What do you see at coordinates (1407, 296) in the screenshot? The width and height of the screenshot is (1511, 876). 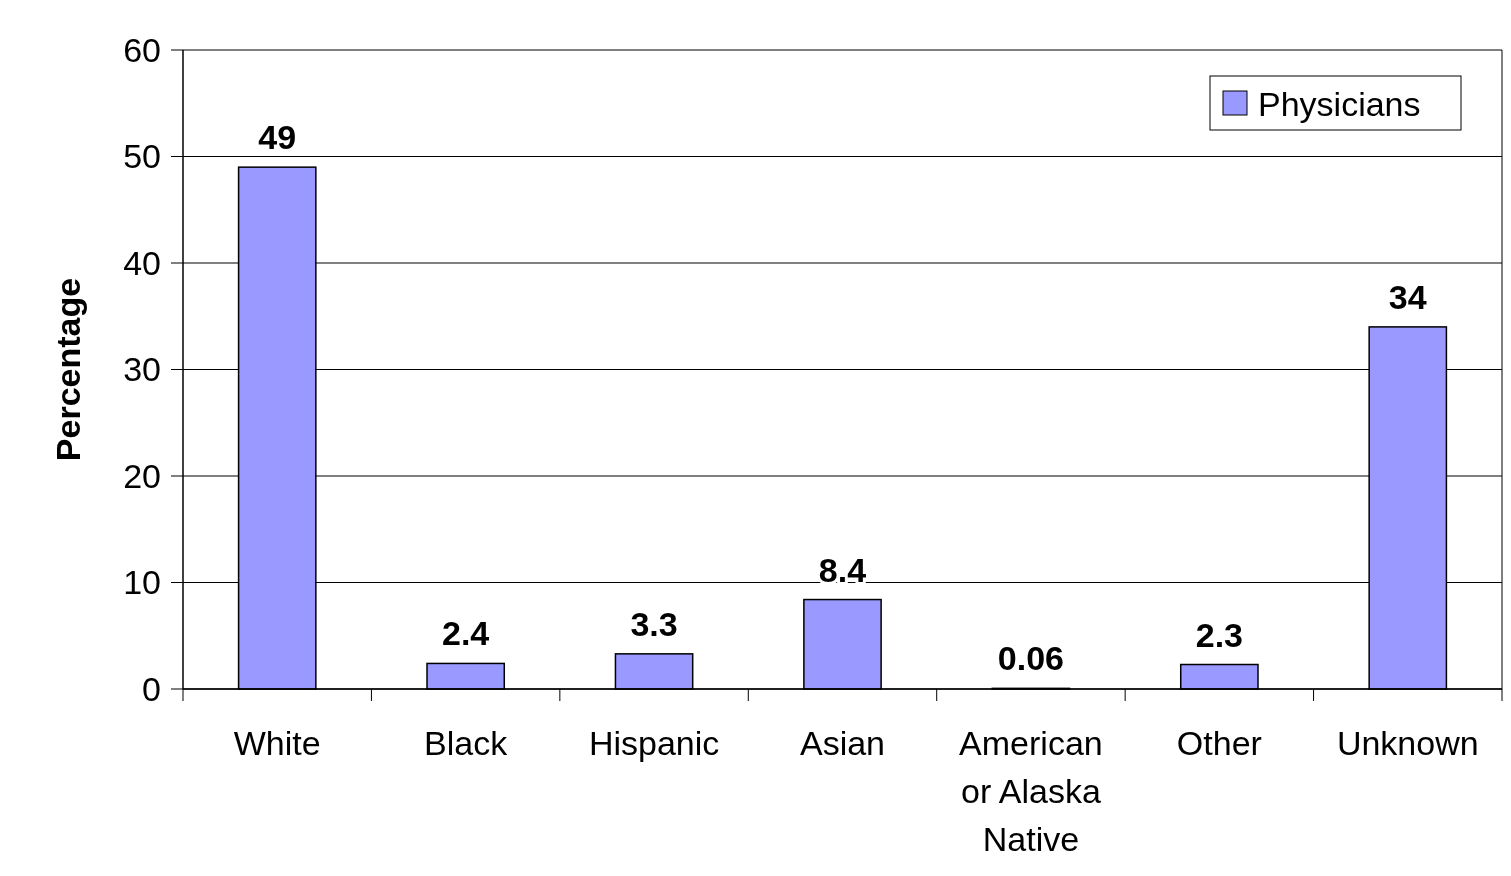 I see `data-label: 34` at bounding box center [1407, 296].